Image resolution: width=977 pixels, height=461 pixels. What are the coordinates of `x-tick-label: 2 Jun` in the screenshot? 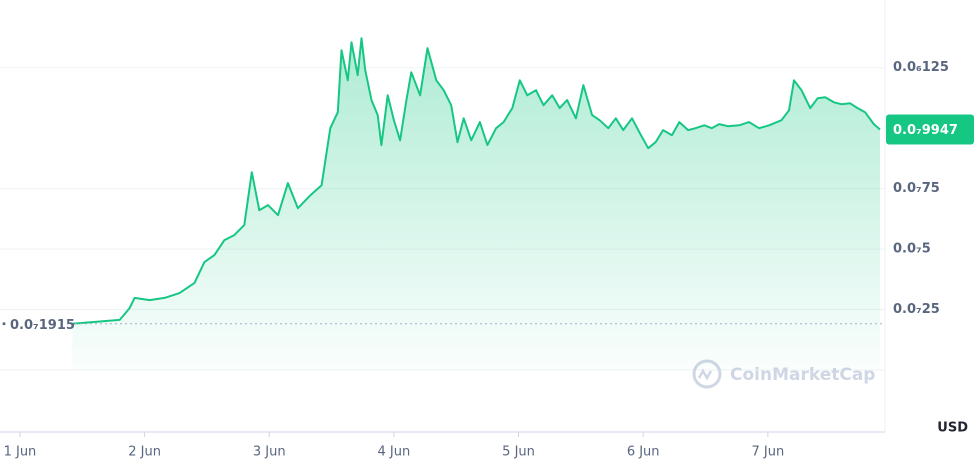 It's located at (144, 452).